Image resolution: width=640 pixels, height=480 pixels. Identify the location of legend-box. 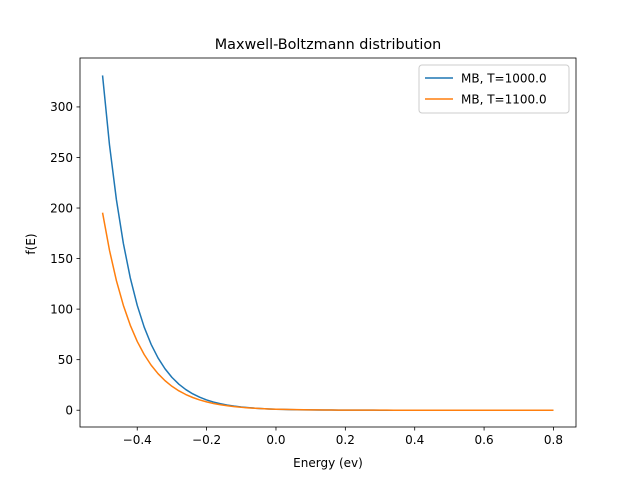
(494, 89).